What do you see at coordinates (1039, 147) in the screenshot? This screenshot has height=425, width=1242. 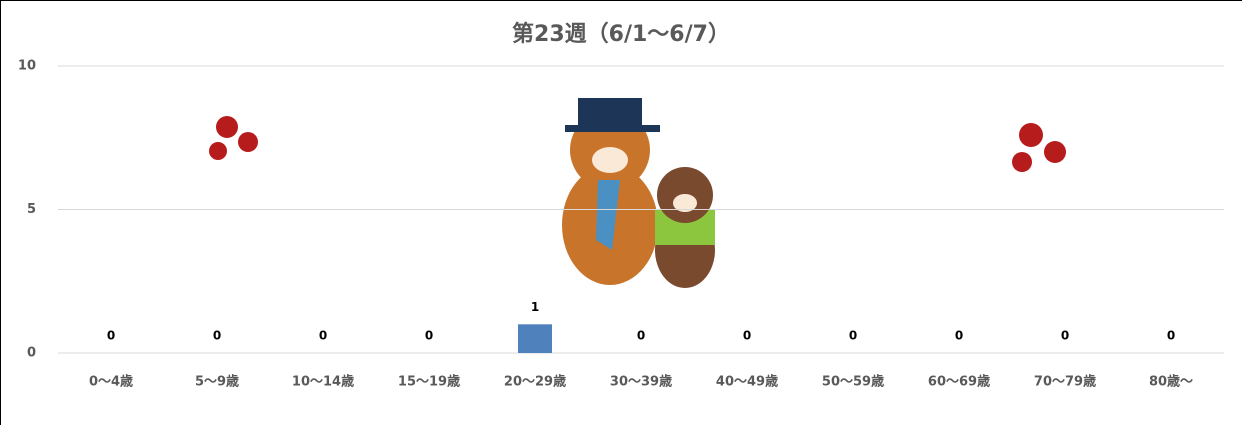 I see `virus-decoration-right` at bounding box center [1039, 147].